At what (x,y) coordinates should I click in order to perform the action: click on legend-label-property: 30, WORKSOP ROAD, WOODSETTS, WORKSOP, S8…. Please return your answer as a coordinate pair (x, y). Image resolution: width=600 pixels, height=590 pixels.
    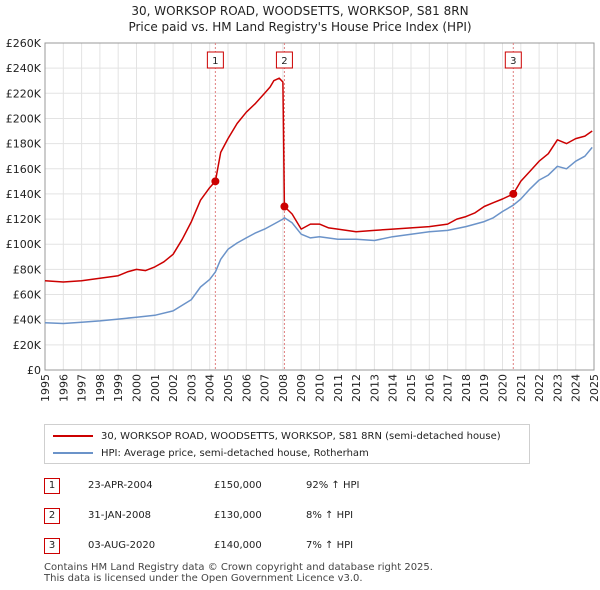
    Looking at the image, I should click on (301, 436).